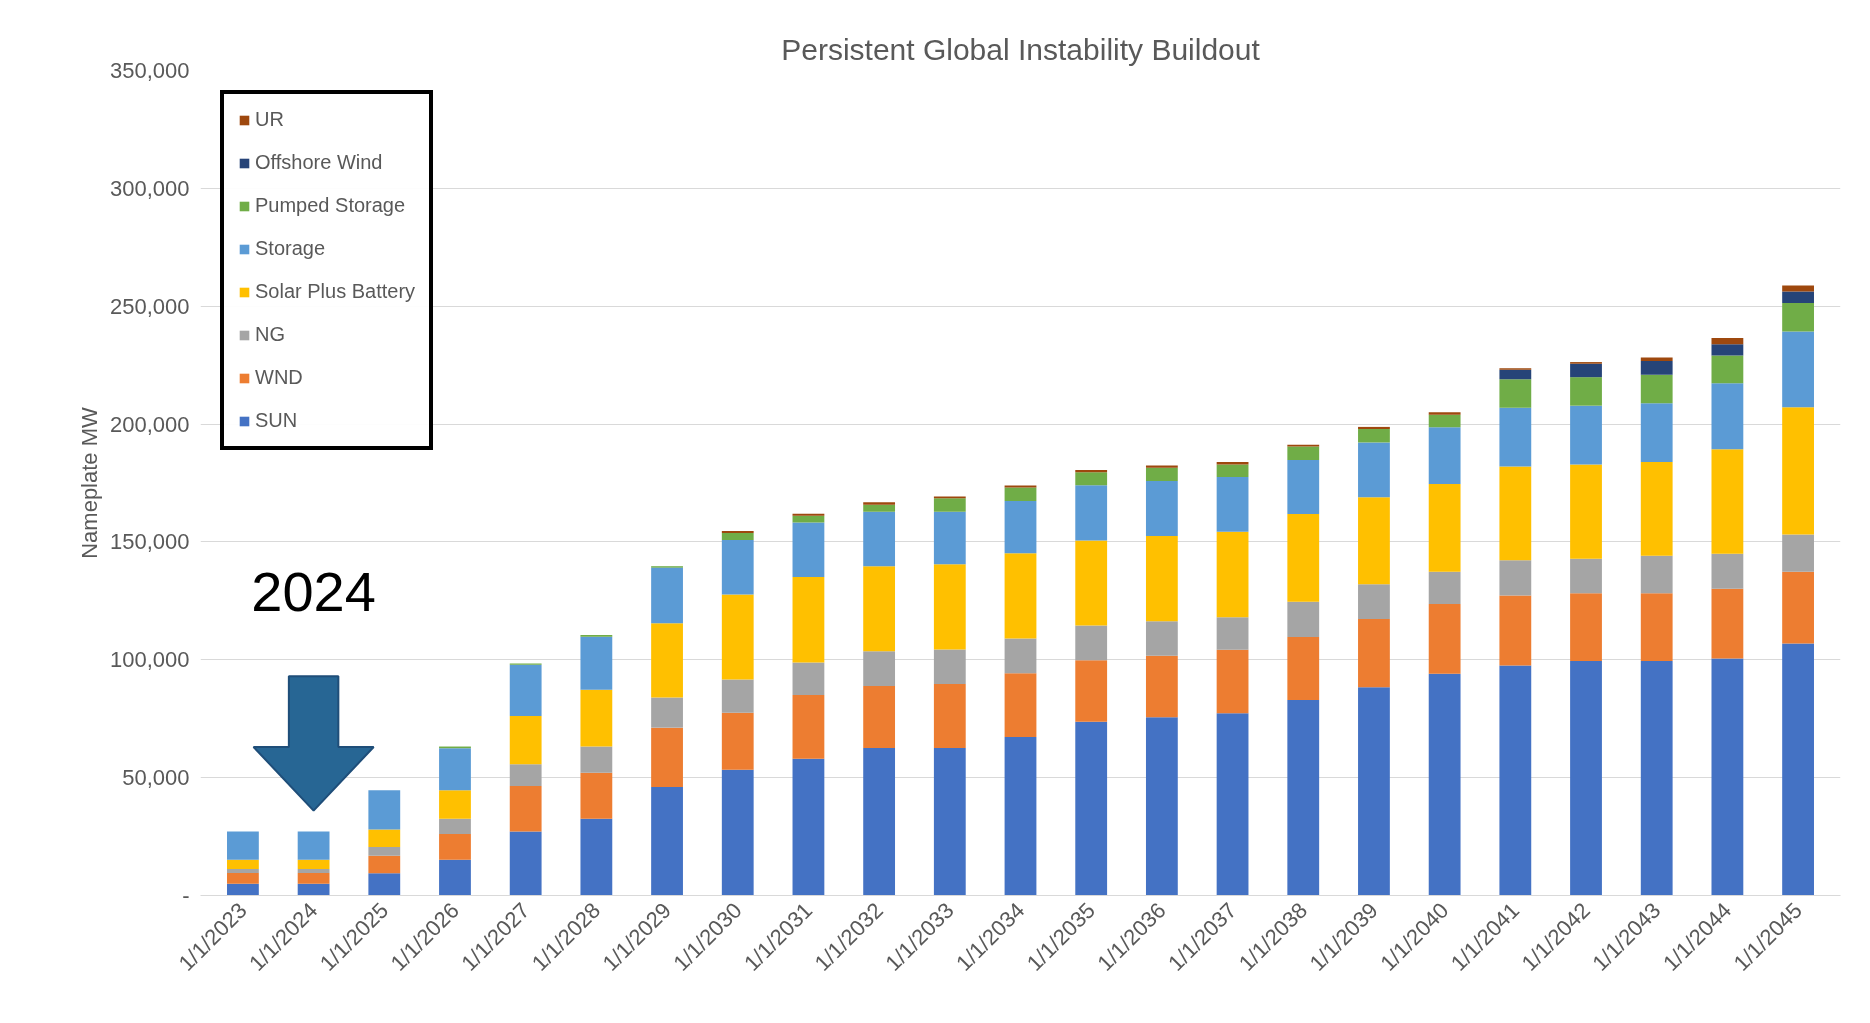 Image resolution: width=1870 pixels, height=1023 pixels. Describe the element at coordinates (319, 162) in the screenshot. I see `legend-label: Offshore Wind` at that location.